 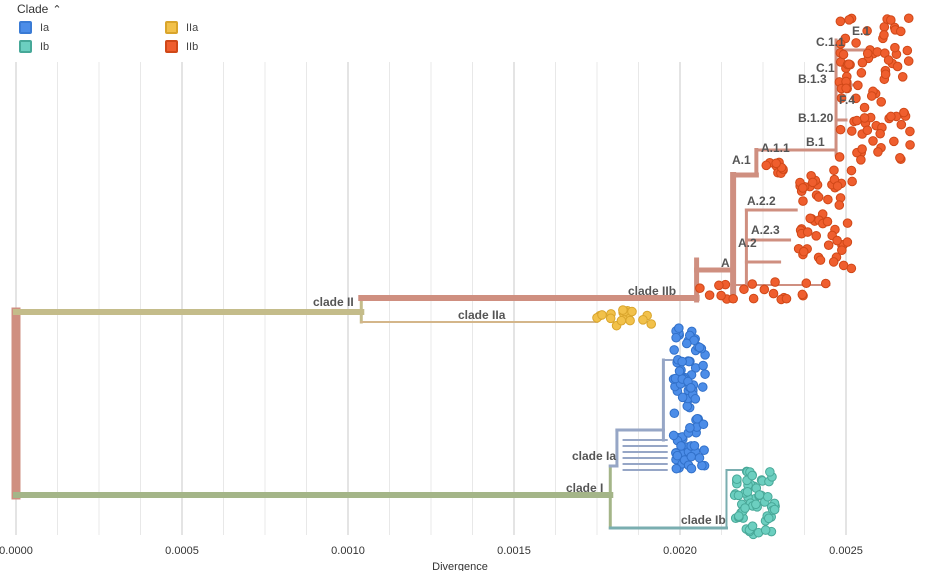 What do you see at coordinates (825, 68) in the screenshot?
I see `branch-label: C.1` at bounding box center [825, 68].